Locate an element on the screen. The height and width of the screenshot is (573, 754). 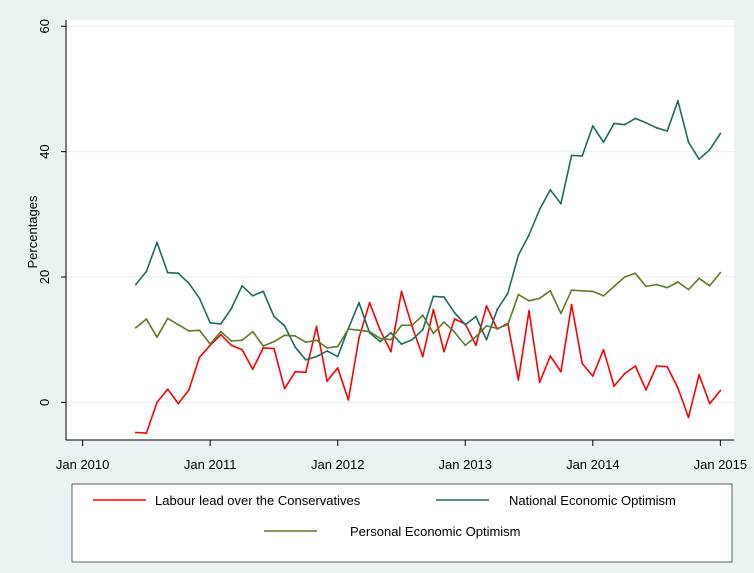
y-axis-title: Percentages is located at coordinates (32, 231).